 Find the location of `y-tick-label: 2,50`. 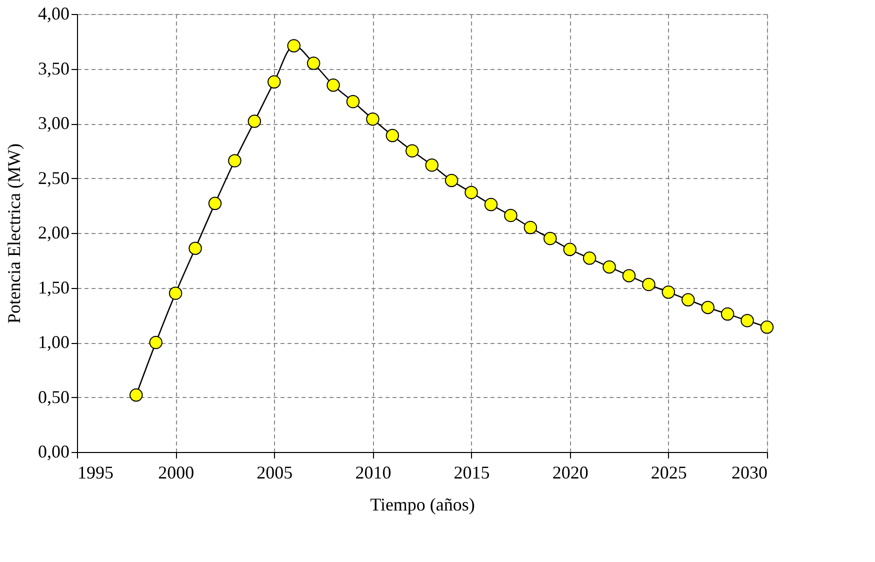

y-tick-label: 2,50 is located at coordinates (54, 178).